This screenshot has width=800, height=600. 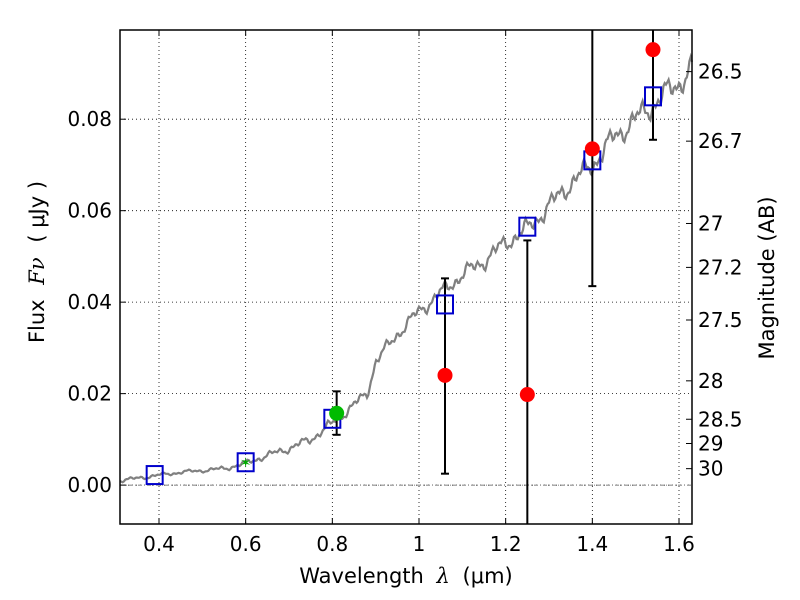 I want to click on y-tick-label: 0.08, so click(x=89, y=119).